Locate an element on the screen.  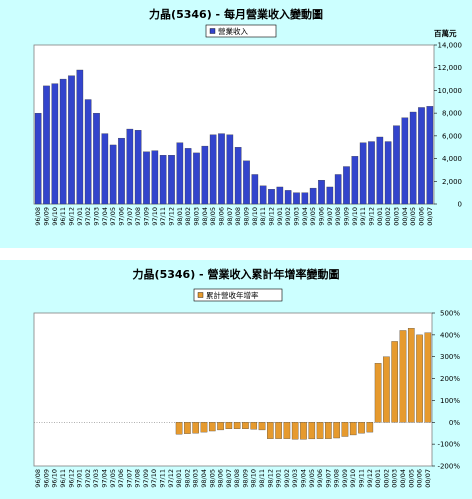
x-tick-label: 98/05 is located at coordinates (213, 216).